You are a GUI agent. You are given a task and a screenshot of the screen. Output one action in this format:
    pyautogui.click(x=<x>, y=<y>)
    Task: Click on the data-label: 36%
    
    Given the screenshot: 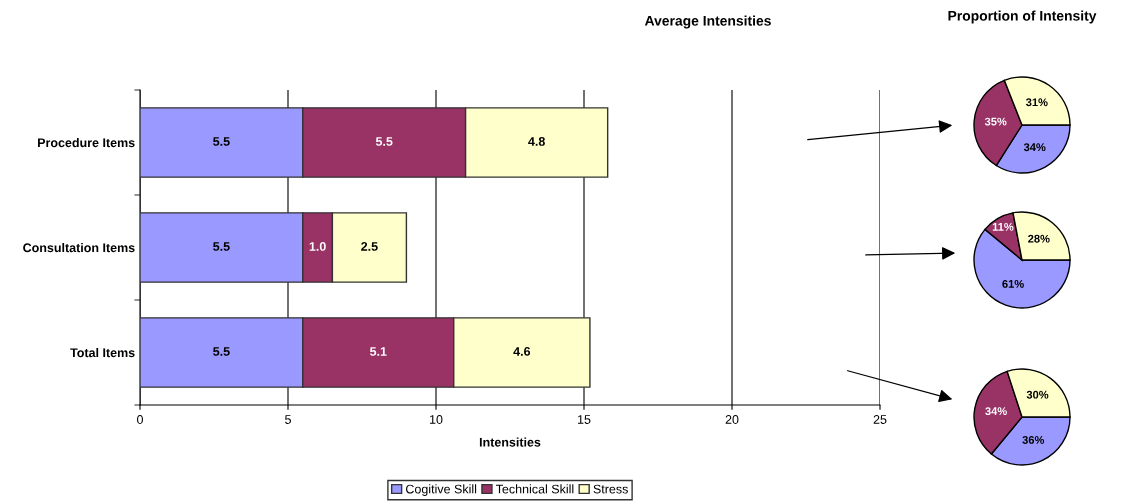 What is the action you would take?
    pyautogui.click(x=1033, y=440)
    